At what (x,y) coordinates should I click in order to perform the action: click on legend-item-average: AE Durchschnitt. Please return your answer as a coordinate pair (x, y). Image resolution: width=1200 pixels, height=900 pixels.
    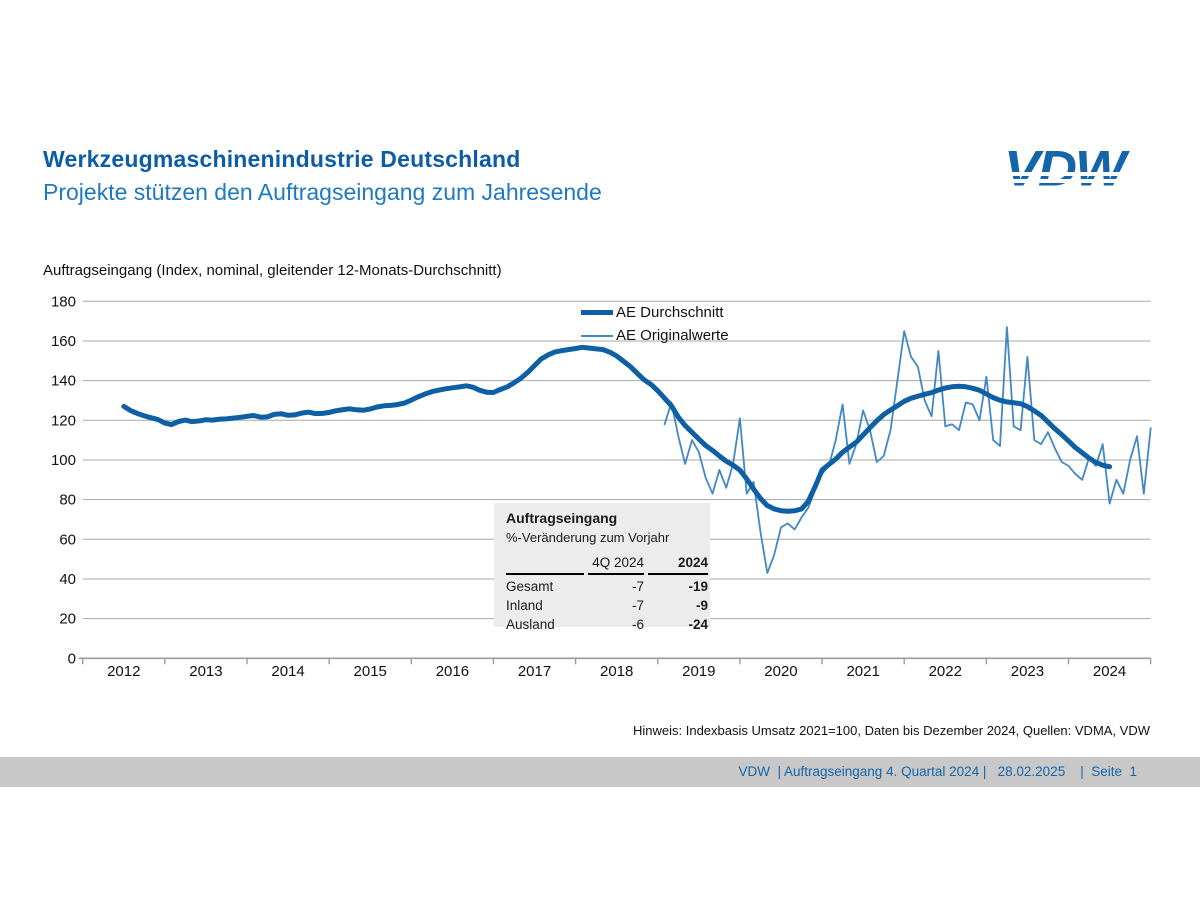
    Looking at the image, I should click on (655, 312).